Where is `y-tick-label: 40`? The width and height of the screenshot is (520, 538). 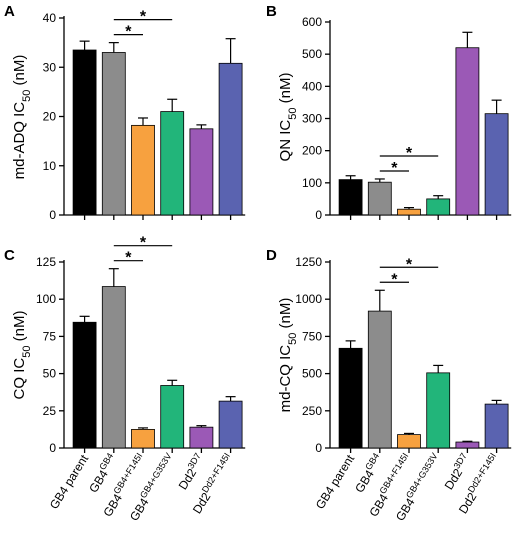
y-tick-label: 40 is located at coordinates (50, 18).